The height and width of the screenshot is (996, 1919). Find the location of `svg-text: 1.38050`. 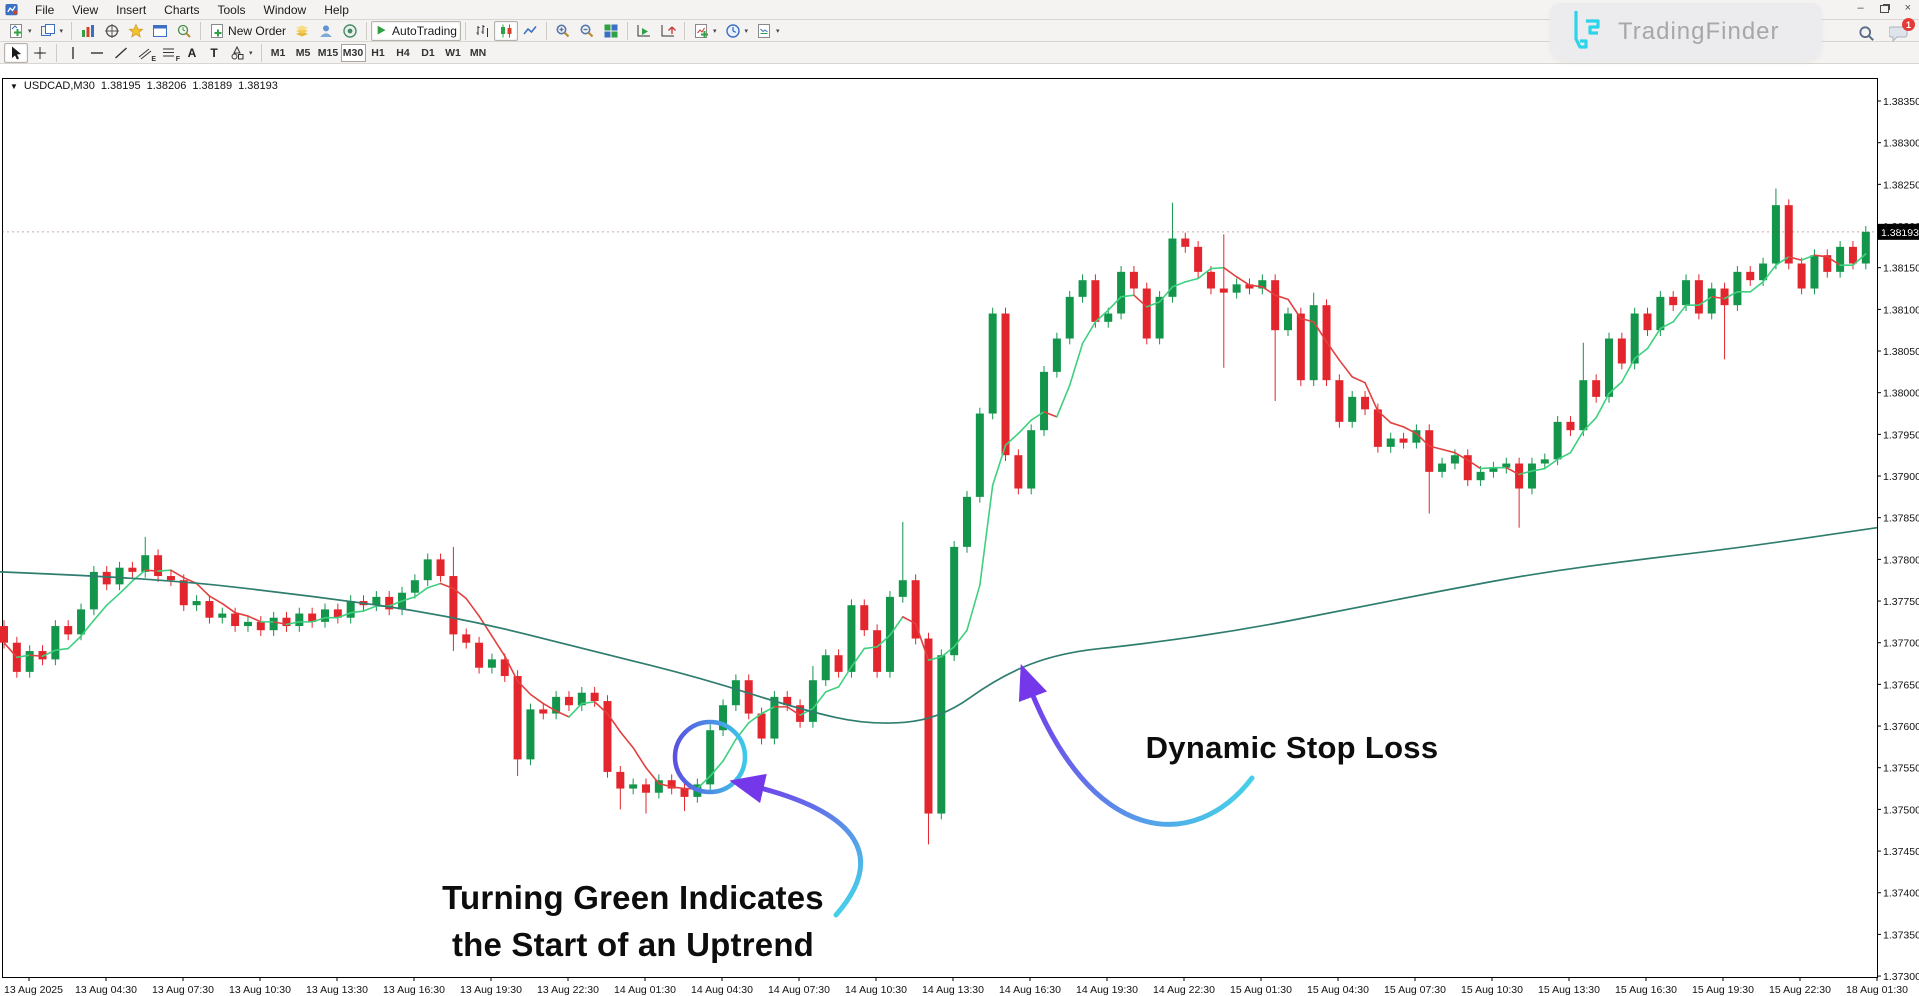

svg-text: 1.38050 is located at coordinates (1901, 352).